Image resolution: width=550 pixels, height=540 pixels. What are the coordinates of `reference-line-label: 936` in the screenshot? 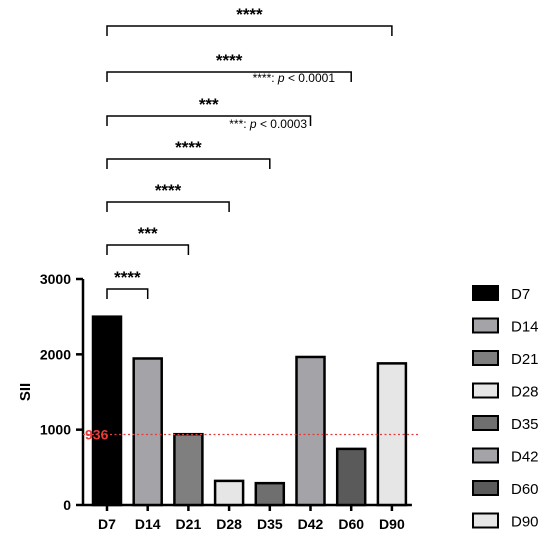 It's located at (97, 434).